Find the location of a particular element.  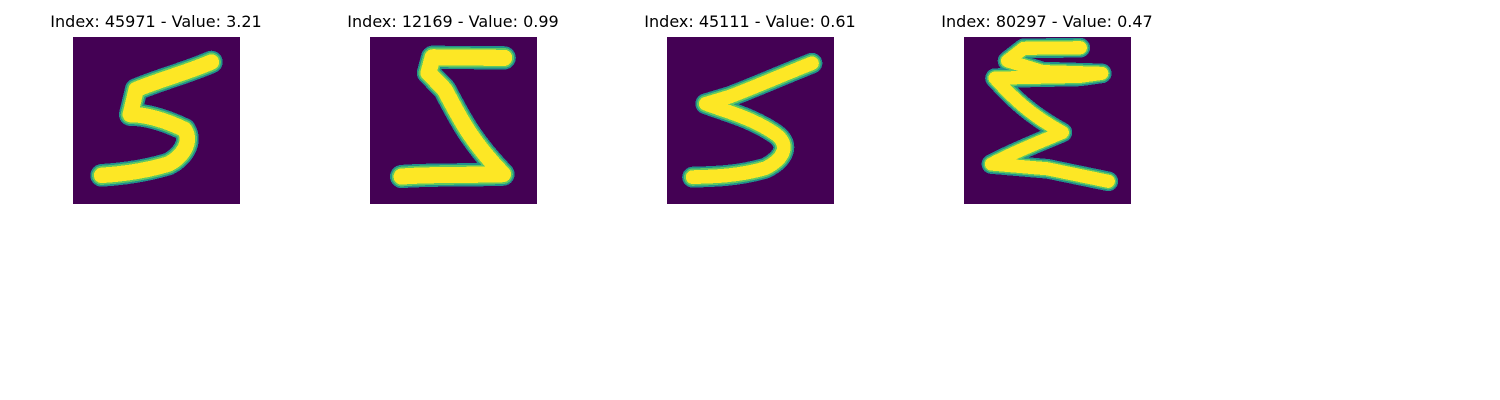

panel-title: Index: 12169 - Value: 0.99 is located at coordinates (453, 21).